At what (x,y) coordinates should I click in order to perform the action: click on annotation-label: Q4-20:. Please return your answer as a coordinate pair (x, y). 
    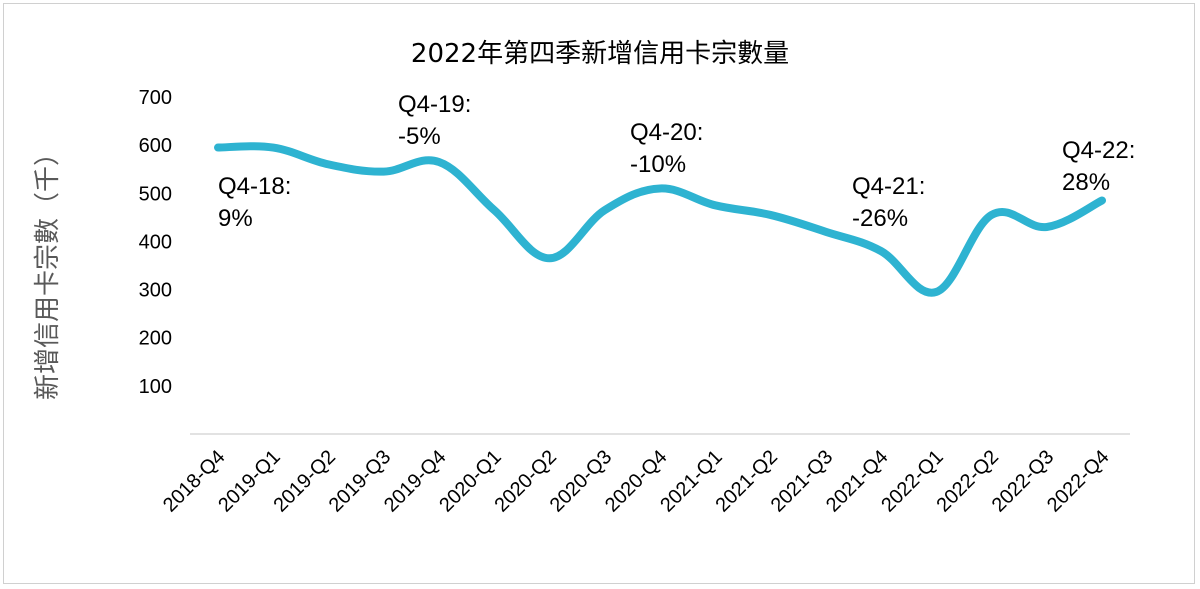
    Looking at the image, I should click on (666, 132).